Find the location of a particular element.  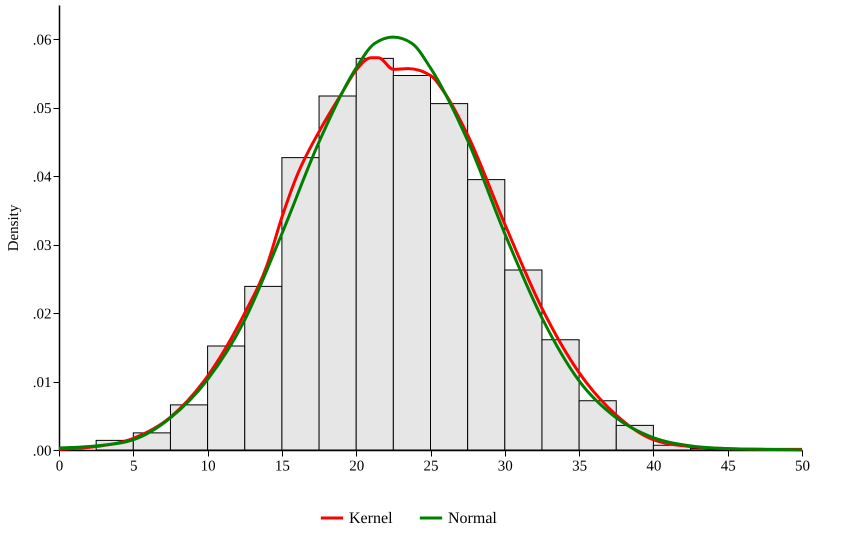

x-tick-label: 0 is located at coordinates (60, 466).